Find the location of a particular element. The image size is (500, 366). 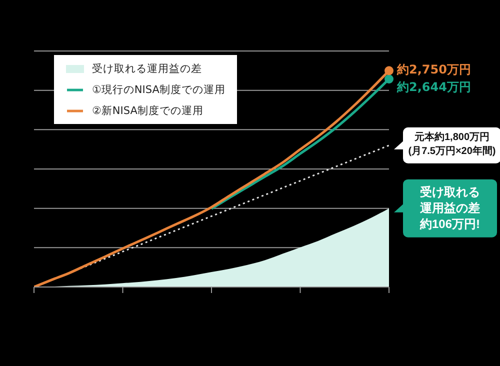

text: 受け取れる運用益の差約106万円! is located at coordinates (450, 208).